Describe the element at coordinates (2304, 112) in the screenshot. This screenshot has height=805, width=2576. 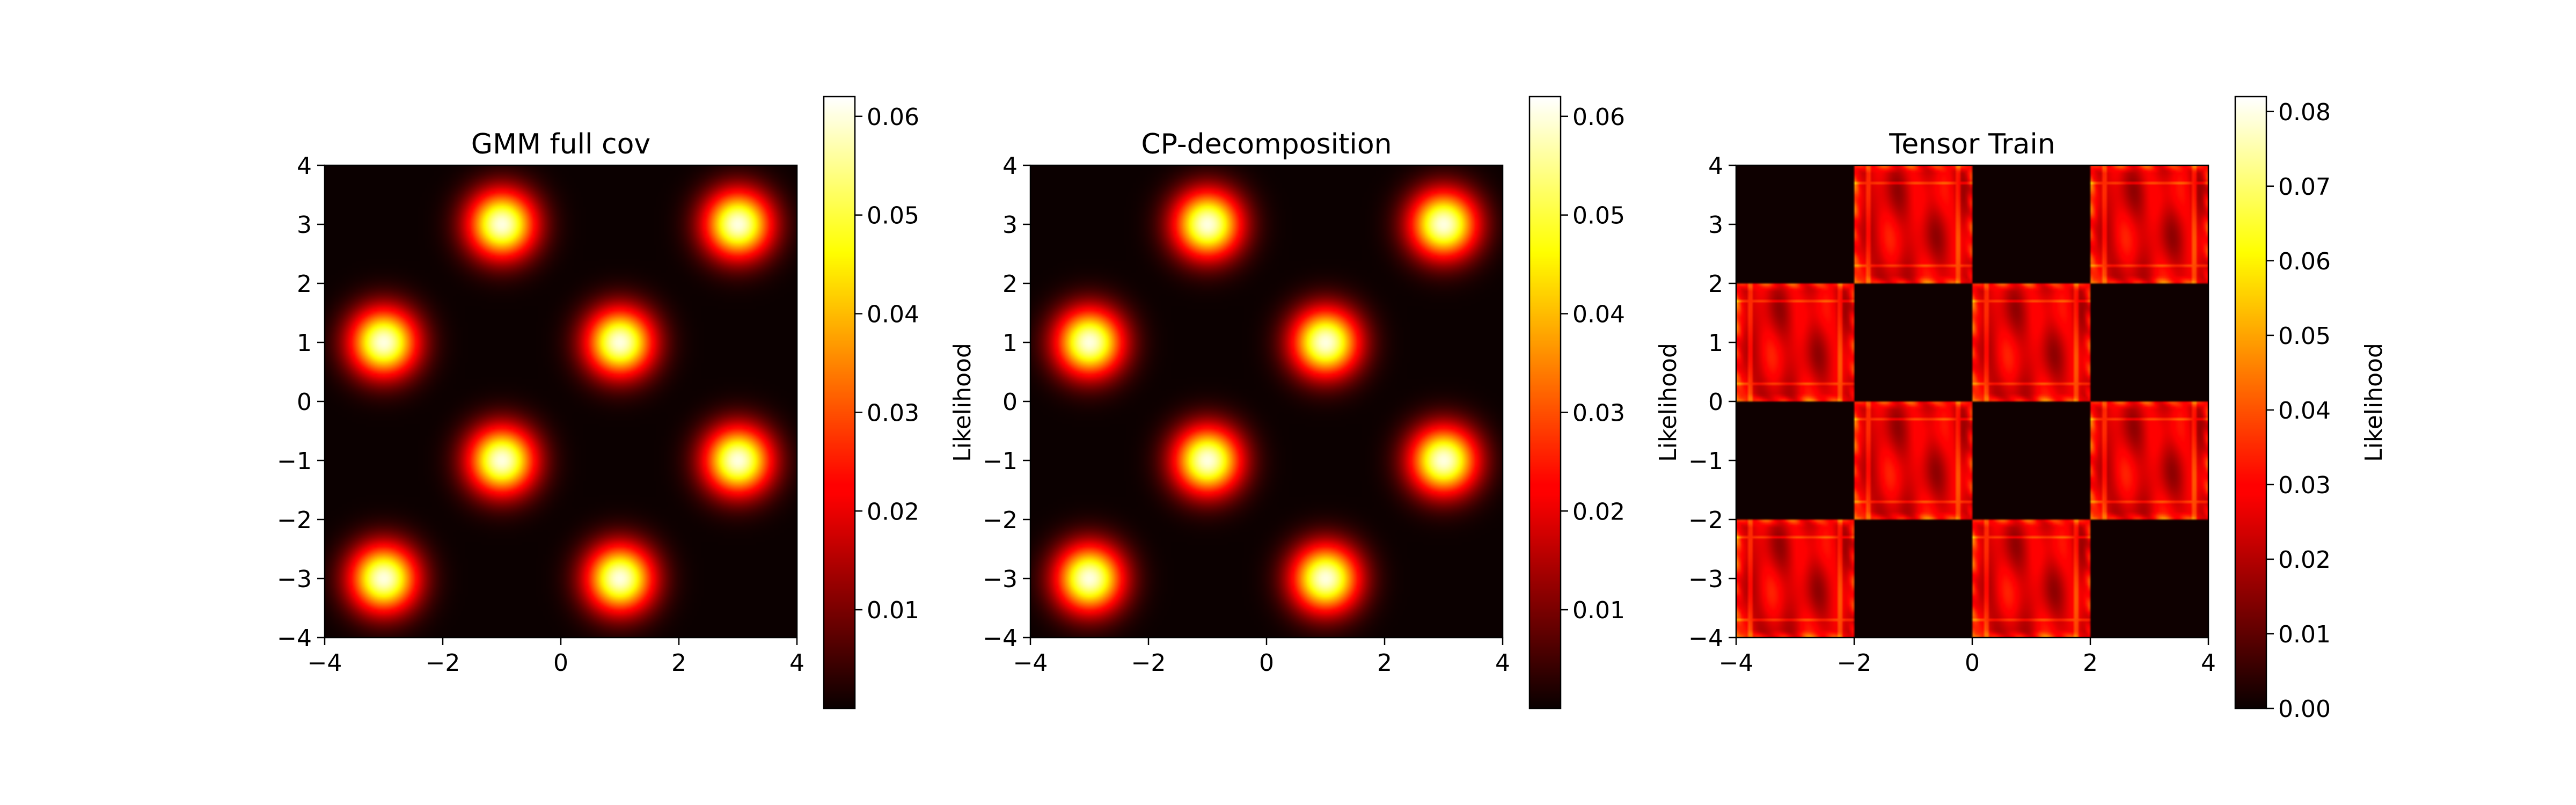
I see `colorbar-tick-label: 0.08` at that location.